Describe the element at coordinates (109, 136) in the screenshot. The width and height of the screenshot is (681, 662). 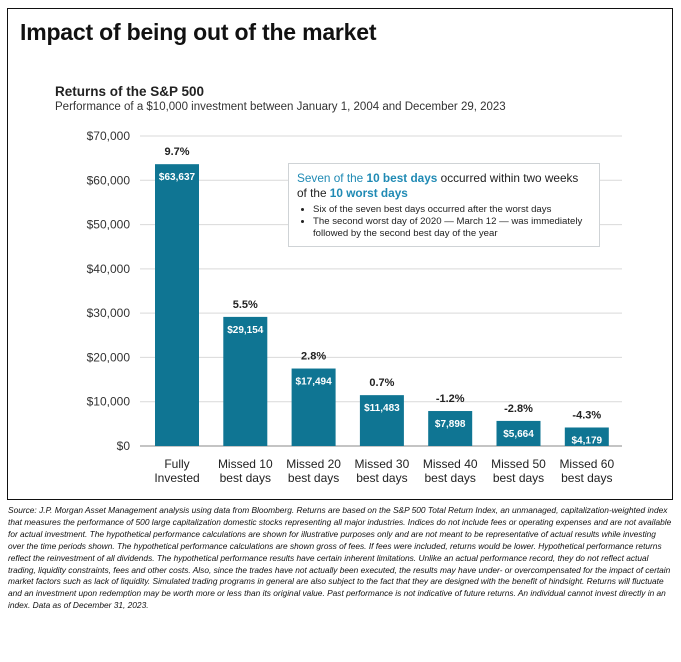
I see `y-tick-label: $70,000` at that location.